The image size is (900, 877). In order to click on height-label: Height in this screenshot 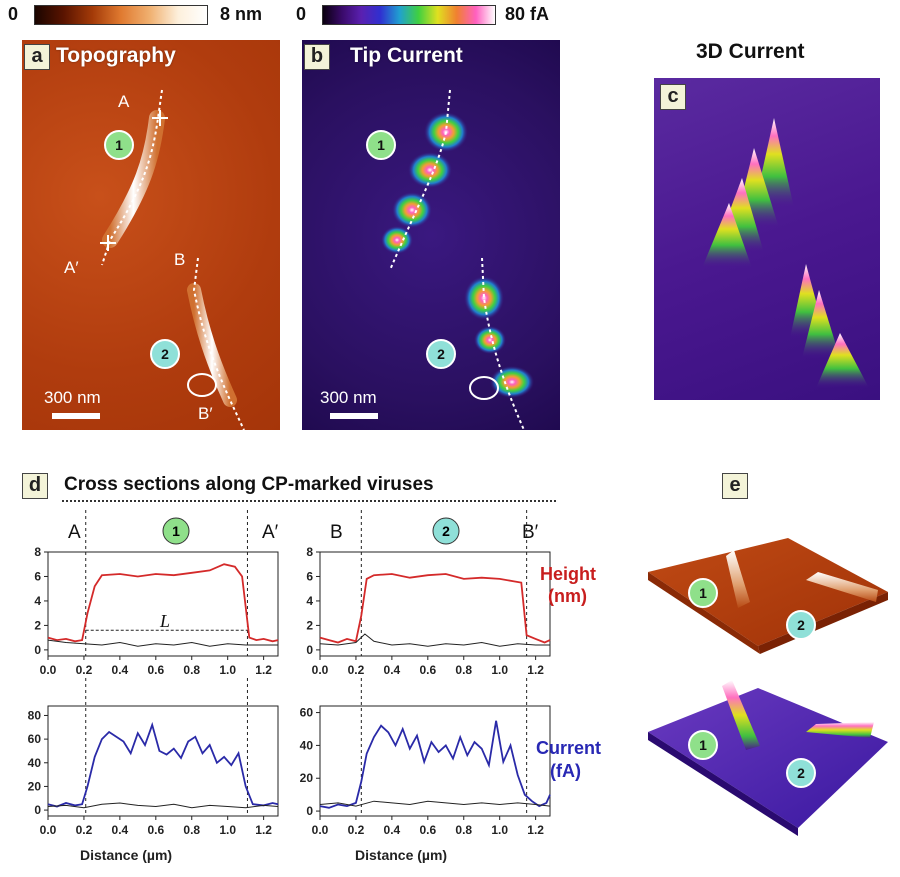, I will do `click(568, 574)`.